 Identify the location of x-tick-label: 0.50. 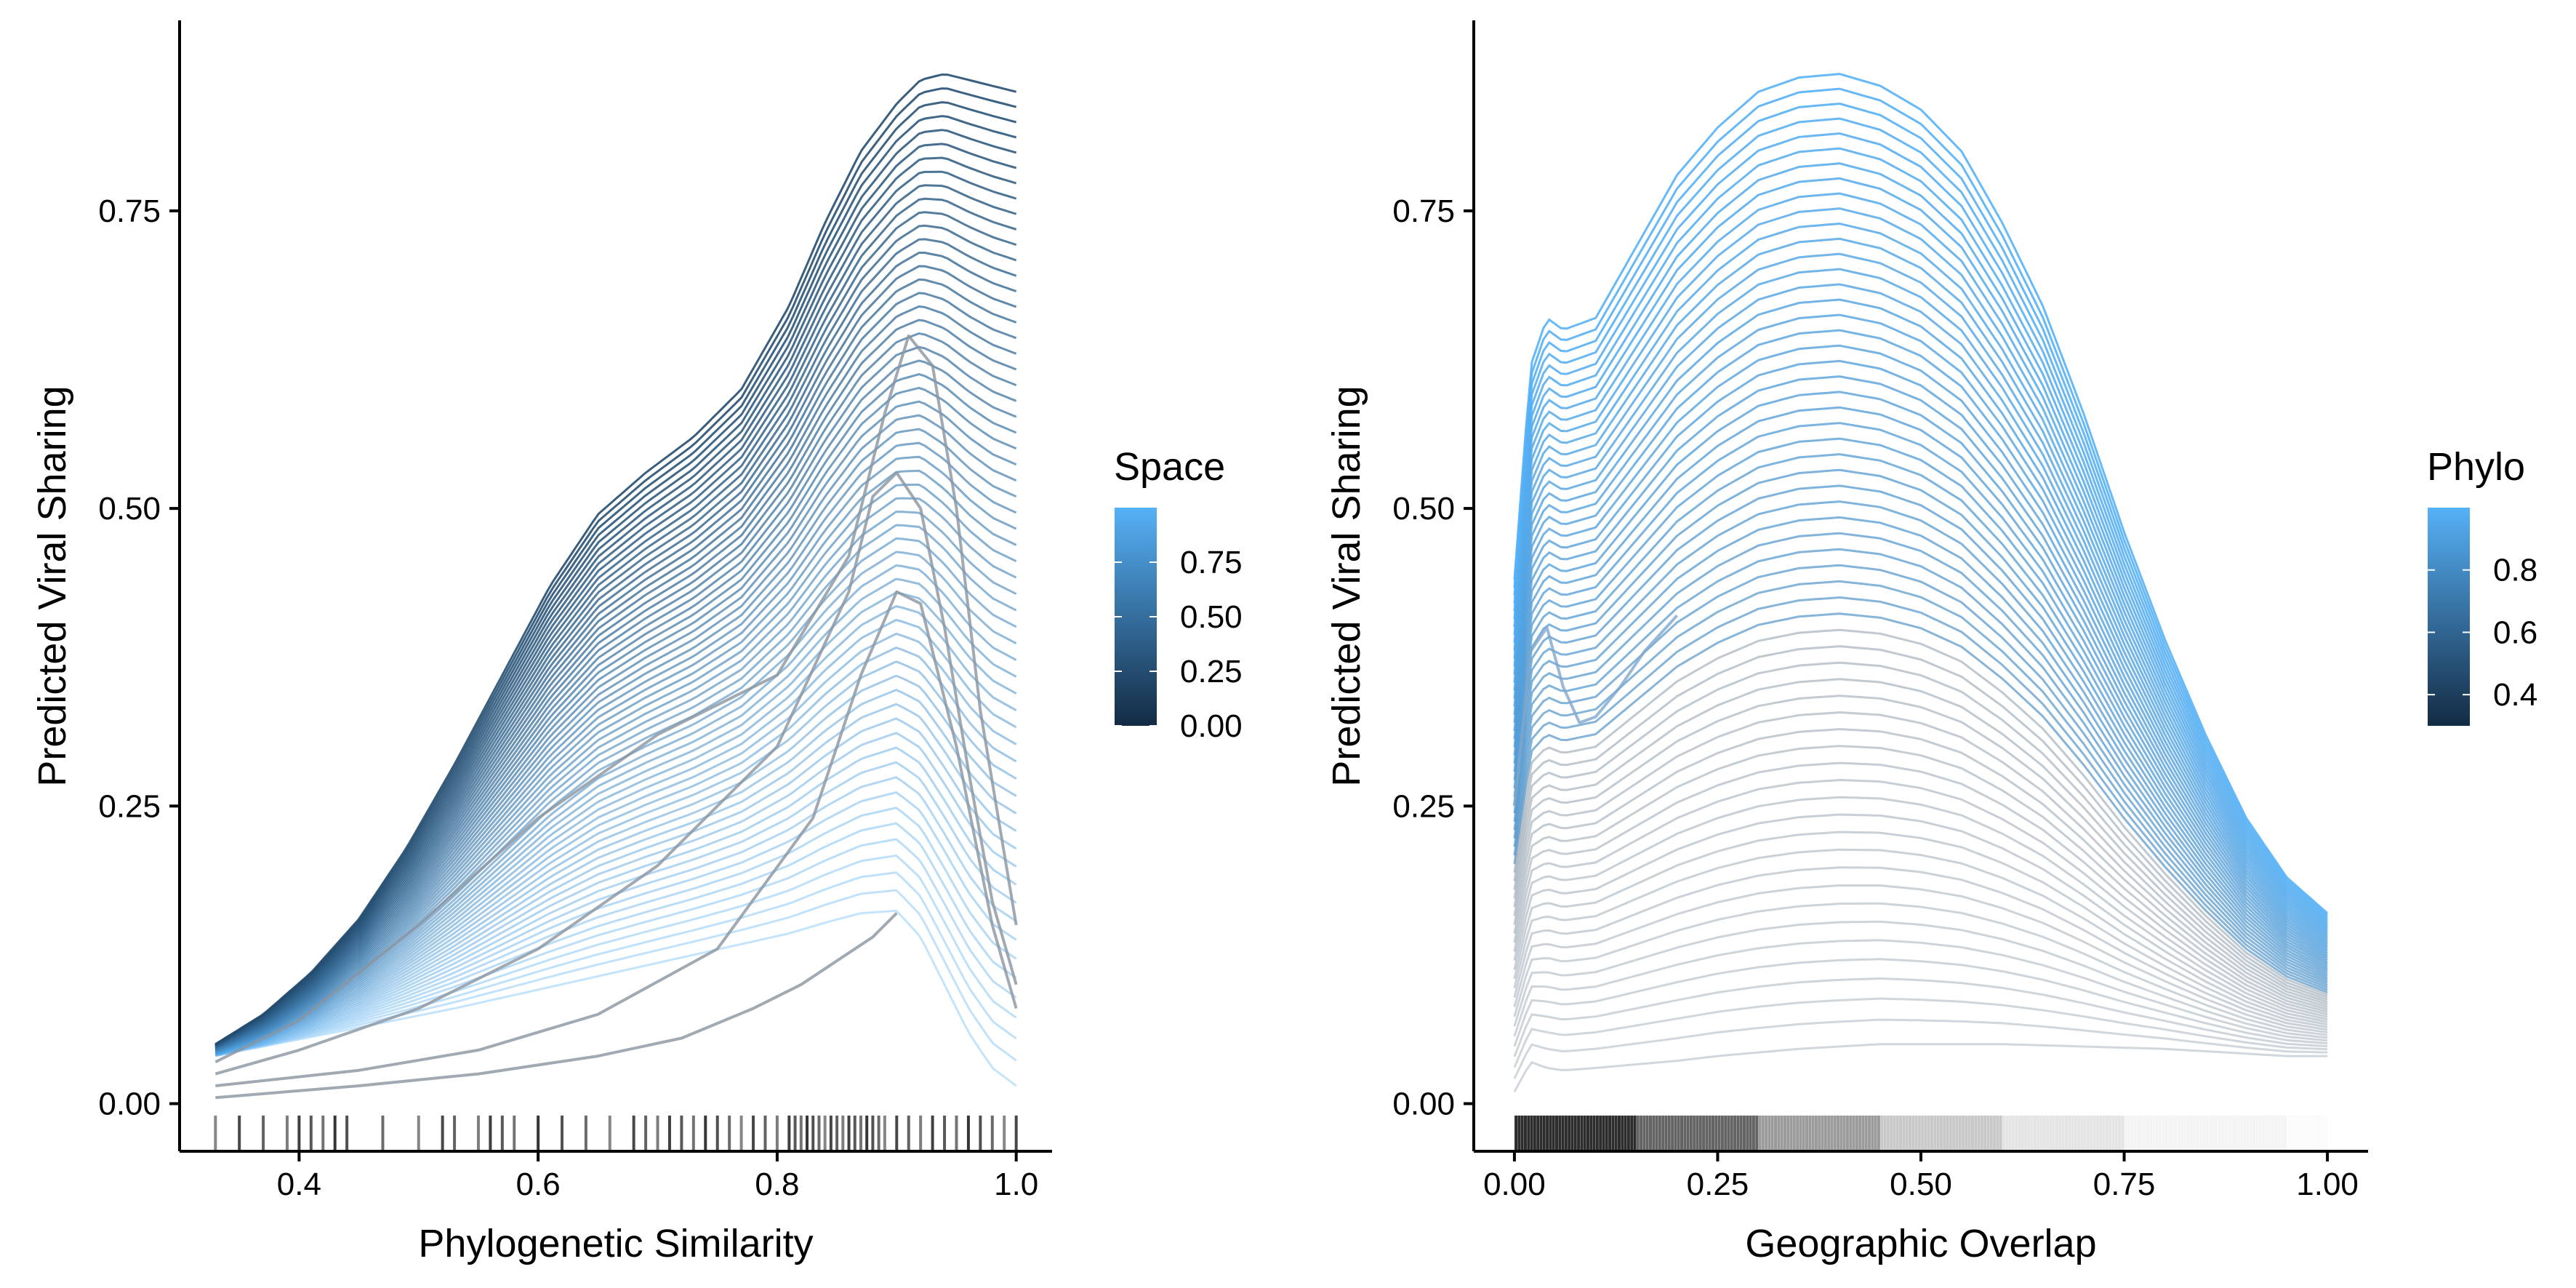
(1921, 1184).